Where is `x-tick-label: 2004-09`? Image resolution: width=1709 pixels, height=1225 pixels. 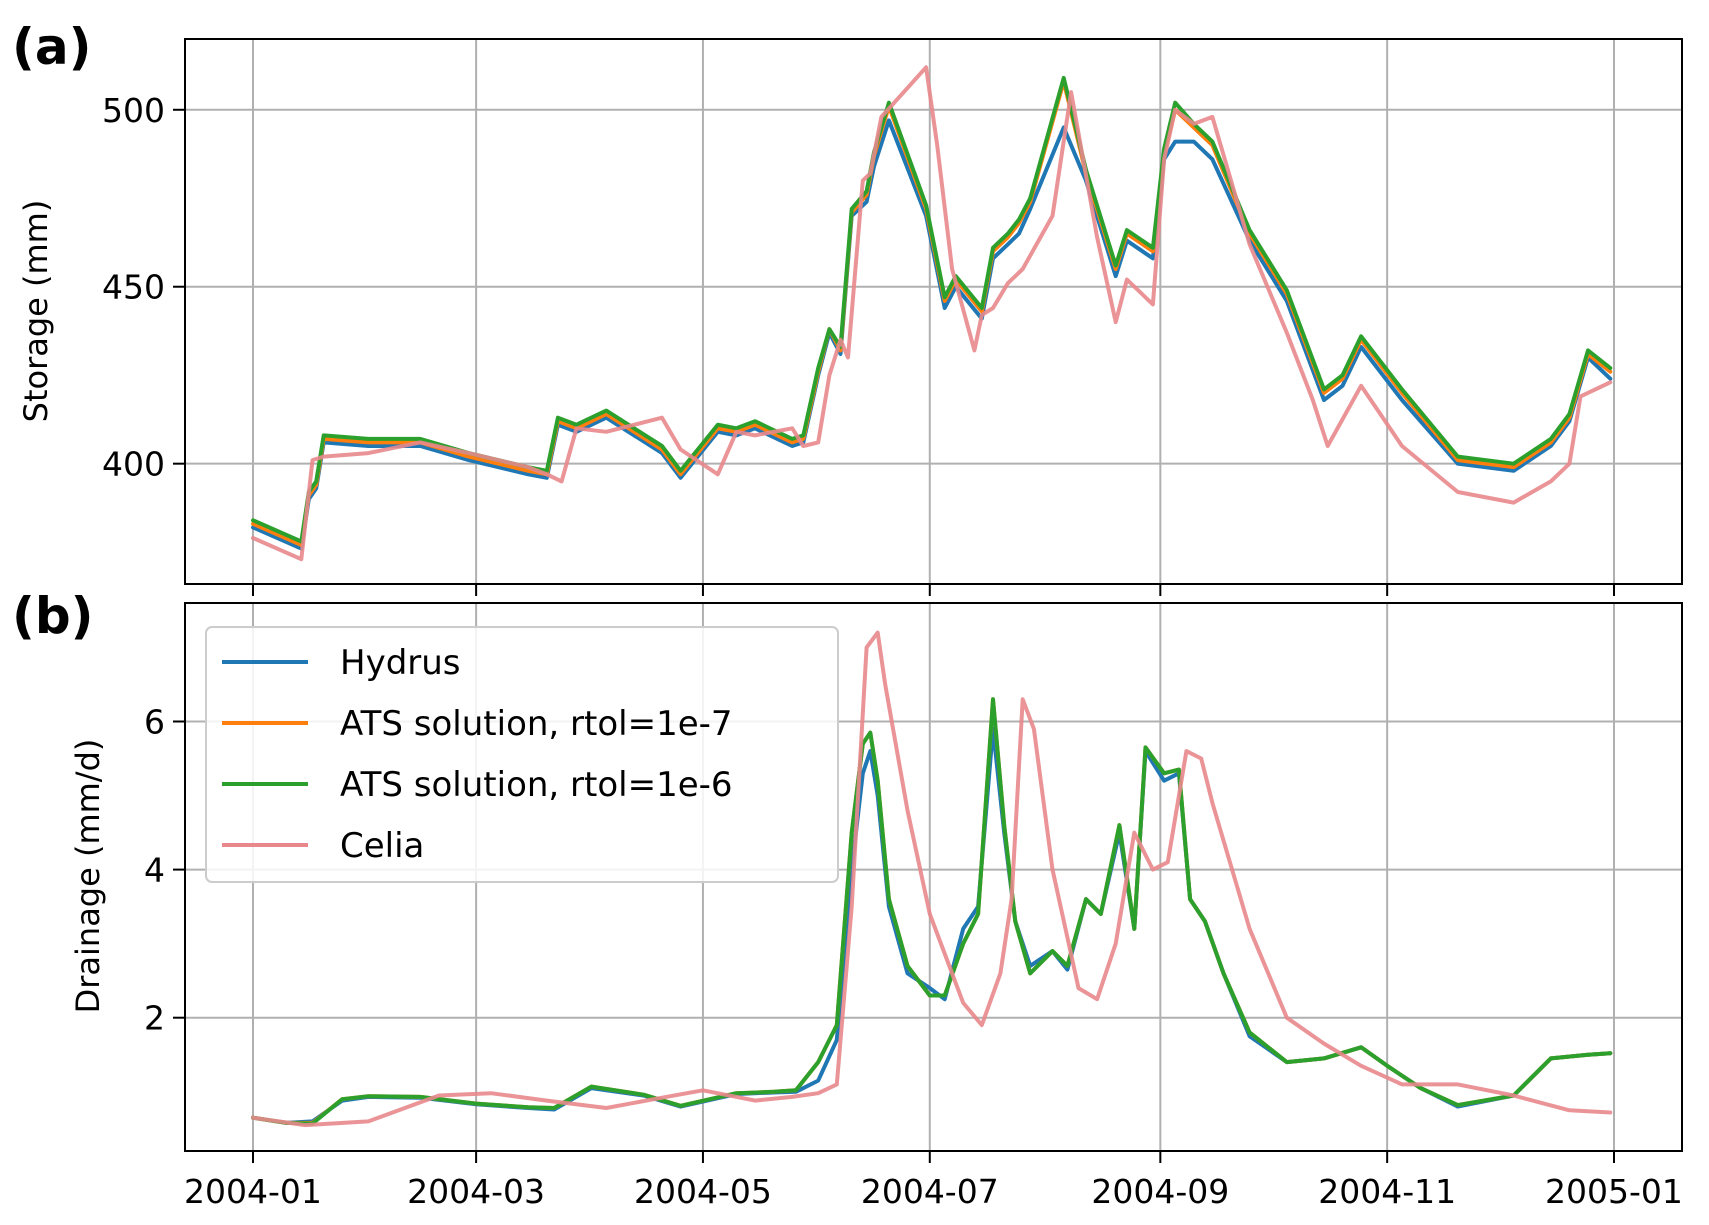 x-tick-label: 2004-09 is located at coordinates (1160, 1191).